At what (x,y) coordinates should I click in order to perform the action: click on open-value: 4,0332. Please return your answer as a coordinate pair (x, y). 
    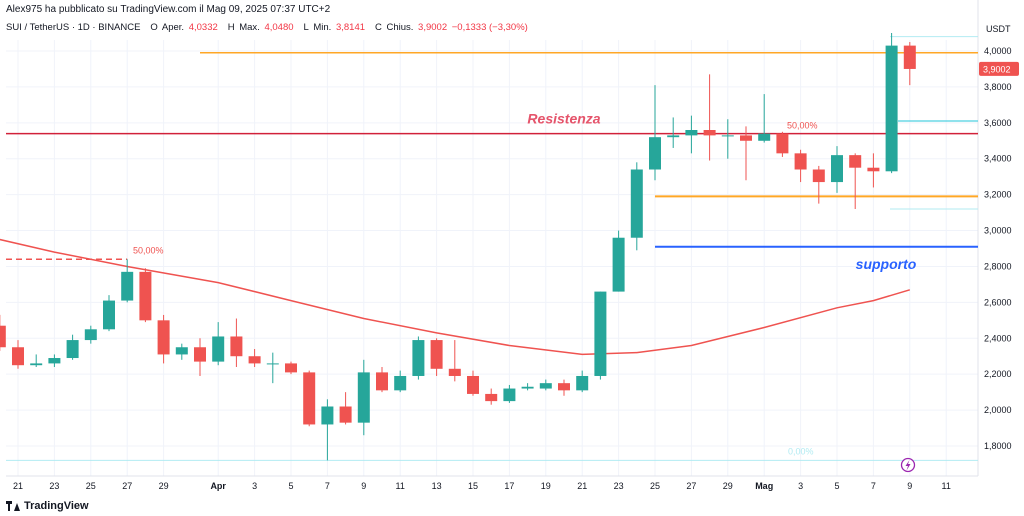
    Looking at the image, I should click on (203, 27).